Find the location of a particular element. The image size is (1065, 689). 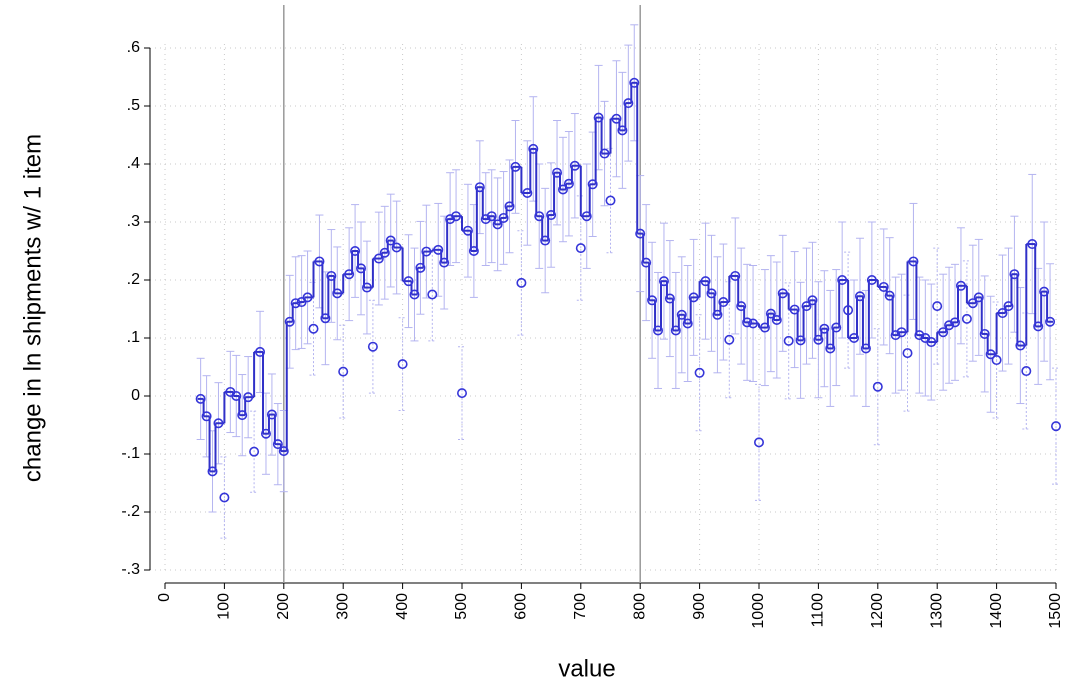

x-axis-title: value is located at coordinates (586, 668).